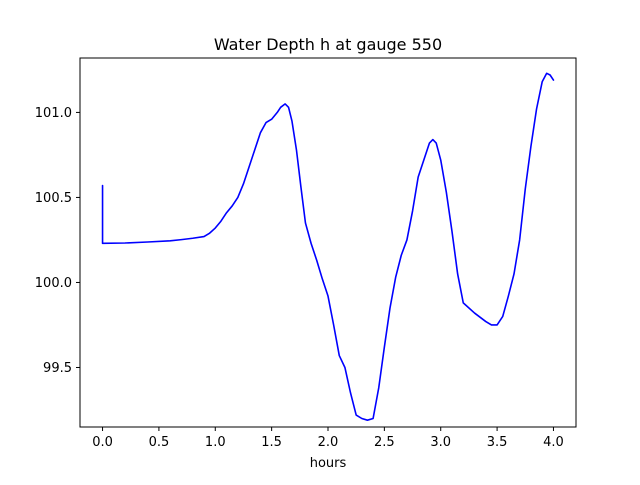 The image size is (640, 485). Describe the element at coordinates (102, 442) in the screenshot. I see `x-tick-label: 0.0` at that location.